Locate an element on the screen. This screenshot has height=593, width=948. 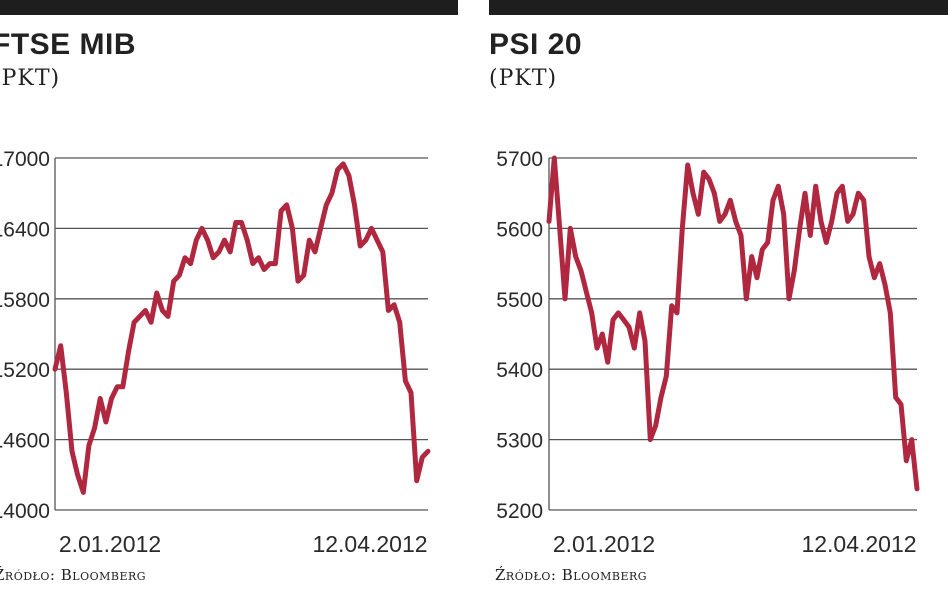
y-tick-label: 5700 is located at coordinates (519, 159).